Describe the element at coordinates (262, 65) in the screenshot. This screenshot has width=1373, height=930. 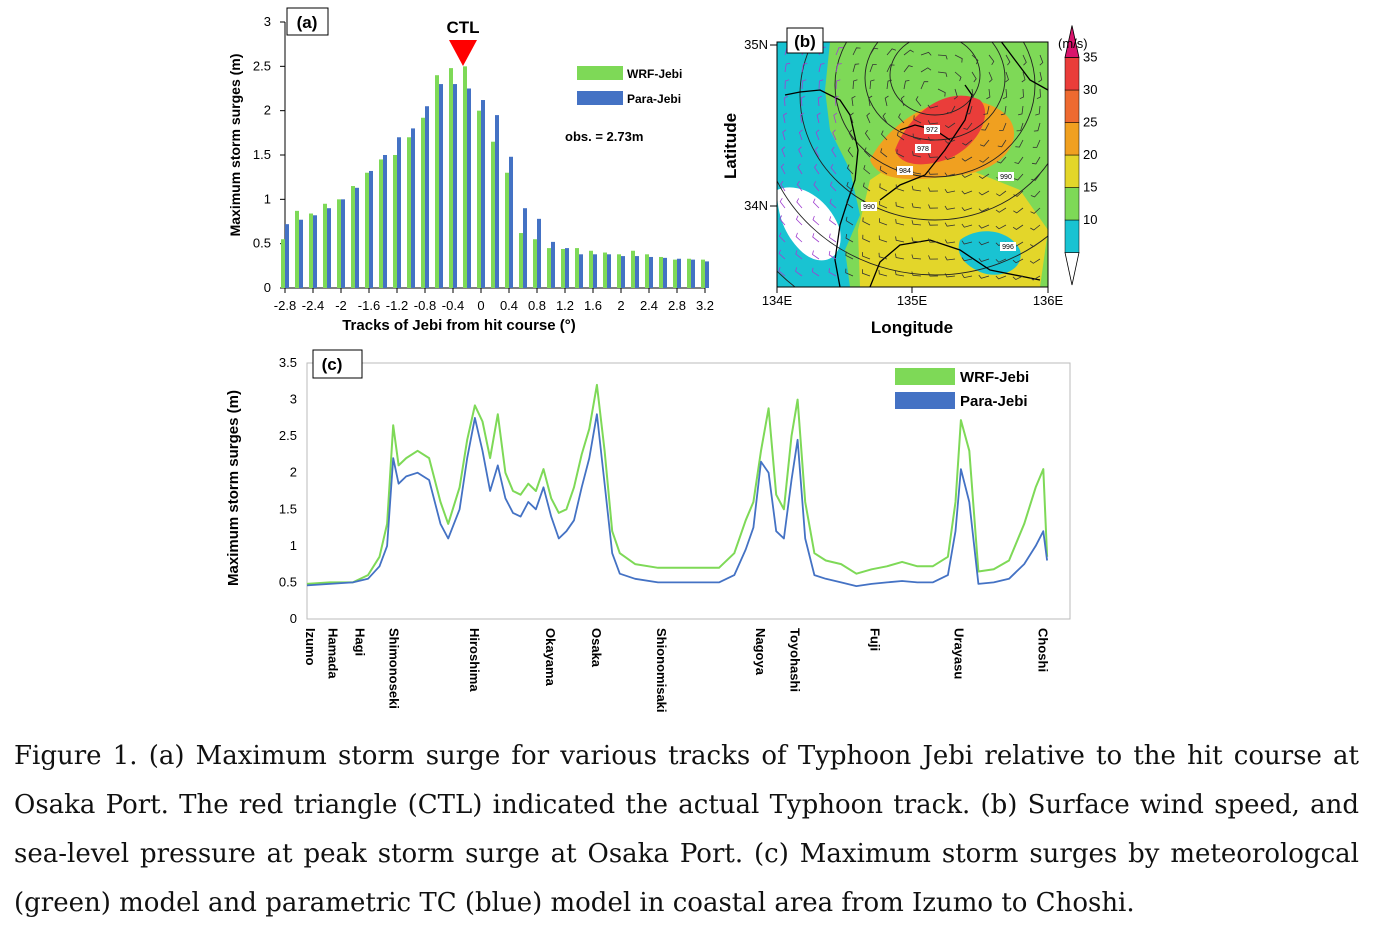
I see `y-tick-label: 2.5` at that location.